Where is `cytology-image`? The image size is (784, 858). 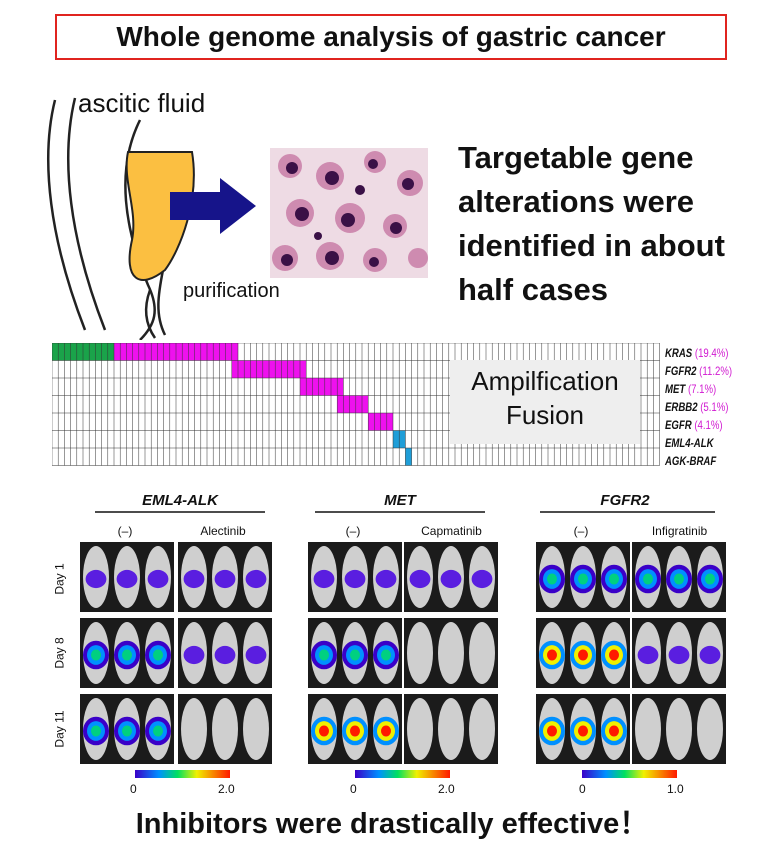
cytology-image is located at coordinates (349, 213).